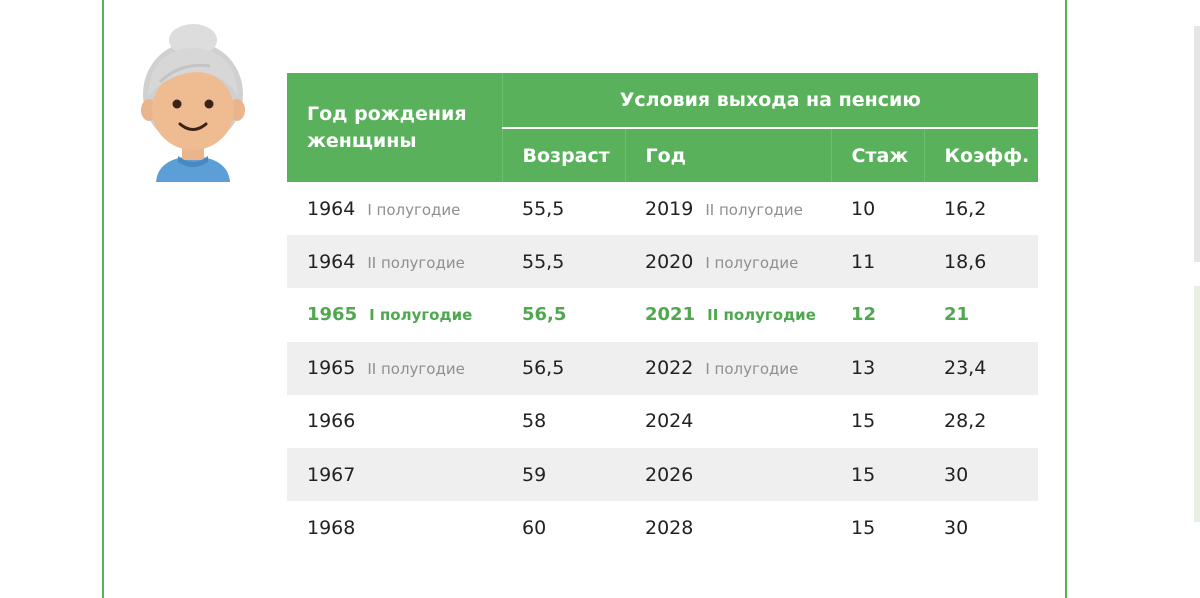 The image size is (1200, 598). Describe the element at coordinates (669, 527) in the screenshot. I see `retirement-year-cell: 2028` at that location.